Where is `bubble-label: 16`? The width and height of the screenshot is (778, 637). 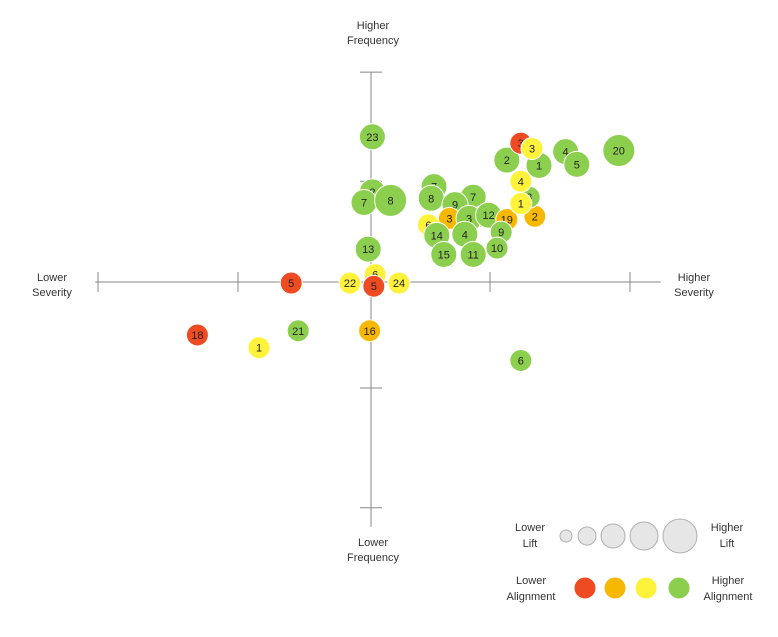 bubble-label: 16 is located at coordinates (369, 332).